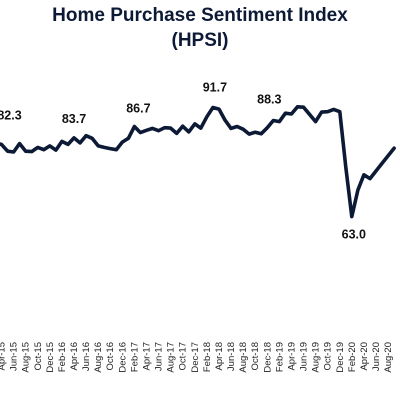  I want to click on data-label: 63.0, so click(354, 235).